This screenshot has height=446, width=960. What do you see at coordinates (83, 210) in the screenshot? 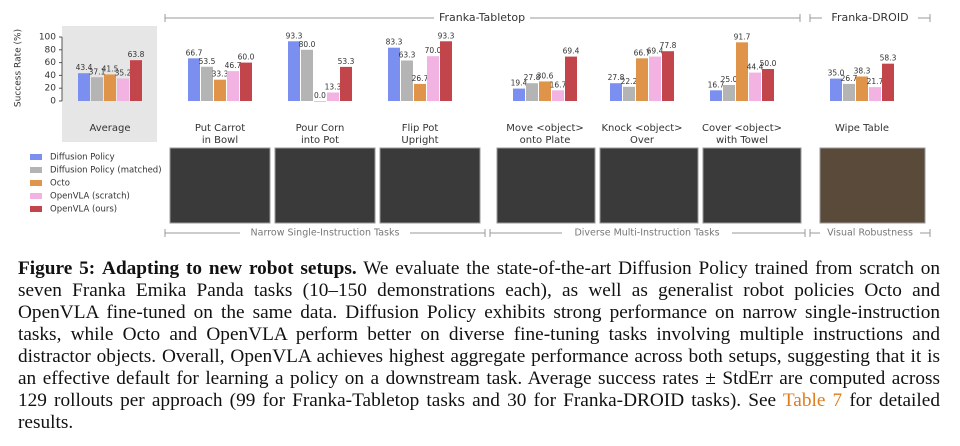
I see `legend-label: OpenVLA (ours)` at bounding box center [83, 210].